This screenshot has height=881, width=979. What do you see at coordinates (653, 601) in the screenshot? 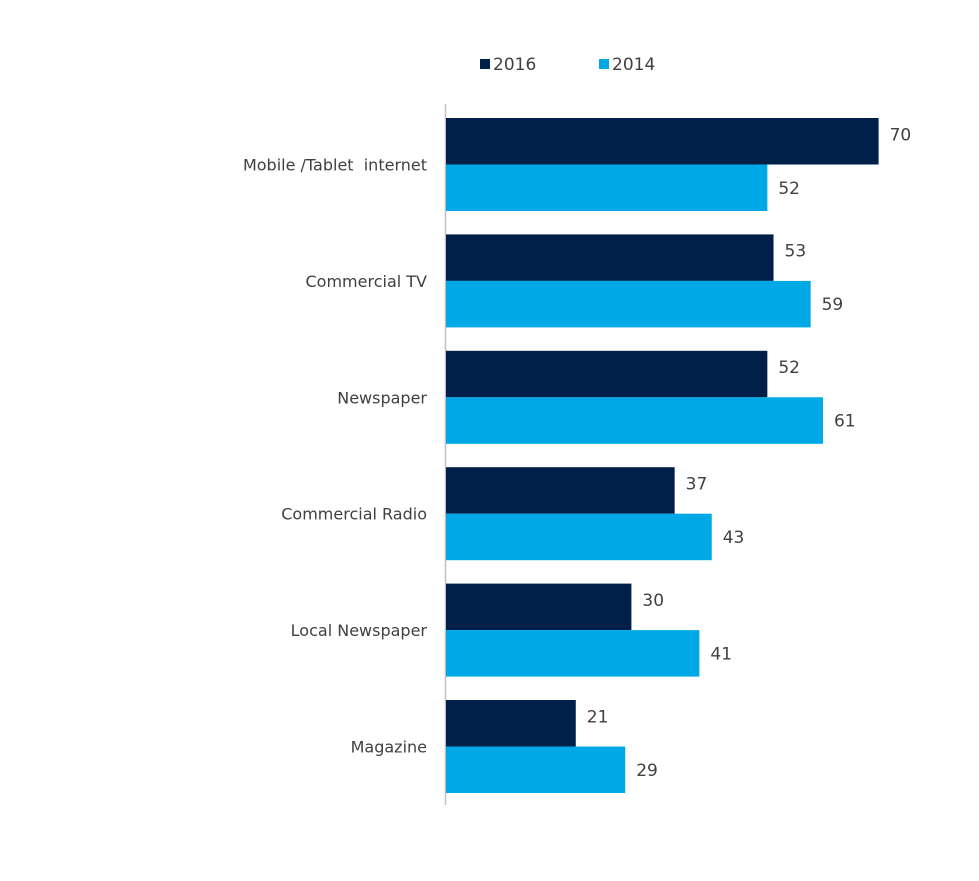
I see `value-label: 30` at bounding box center [653, 601].